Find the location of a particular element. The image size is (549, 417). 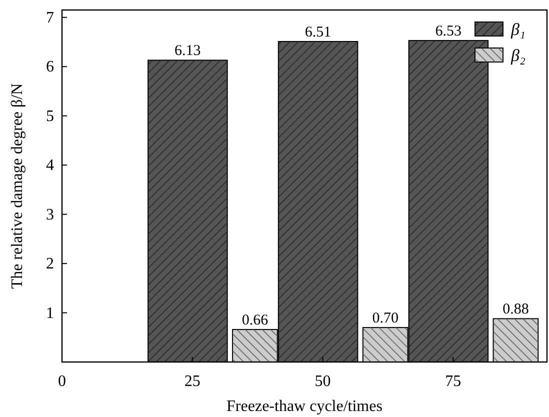

data-label: 0.88 is located at coordinates (515, 310).